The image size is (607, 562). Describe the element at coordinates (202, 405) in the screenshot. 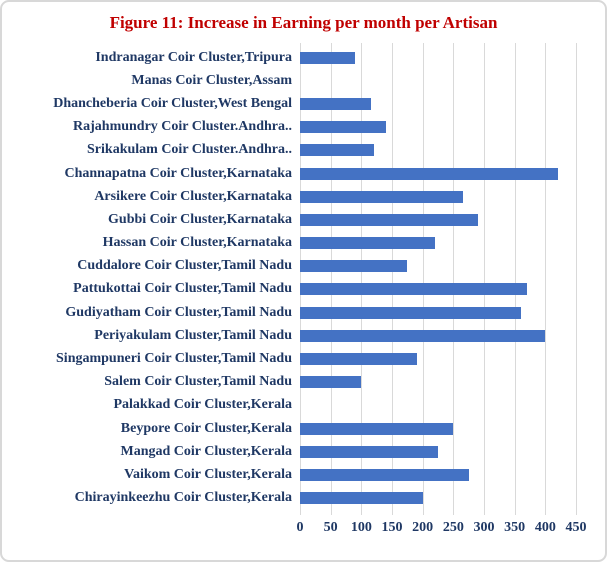

I see `category-label: Palakkad Coir Cluster,Kerala` at that location.